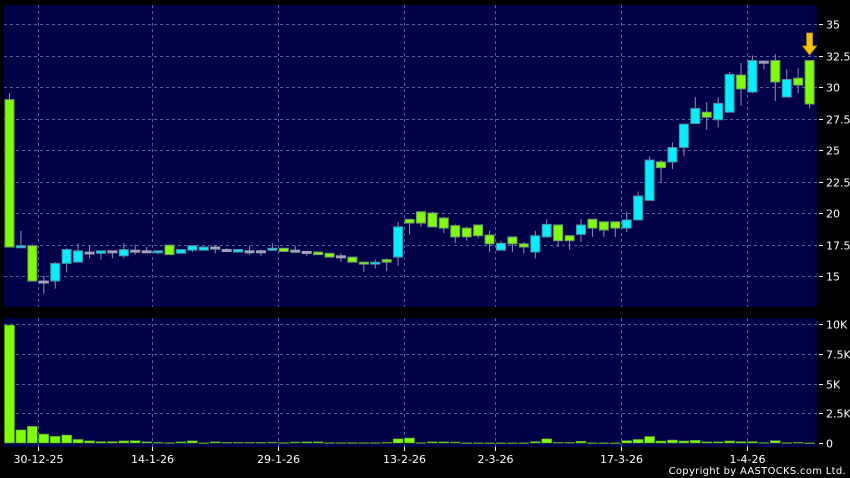 Image resolution: width=850 pixels, height=478 pixels. I want to click on x-tick-label: 2-3-26, so click(496, 459).